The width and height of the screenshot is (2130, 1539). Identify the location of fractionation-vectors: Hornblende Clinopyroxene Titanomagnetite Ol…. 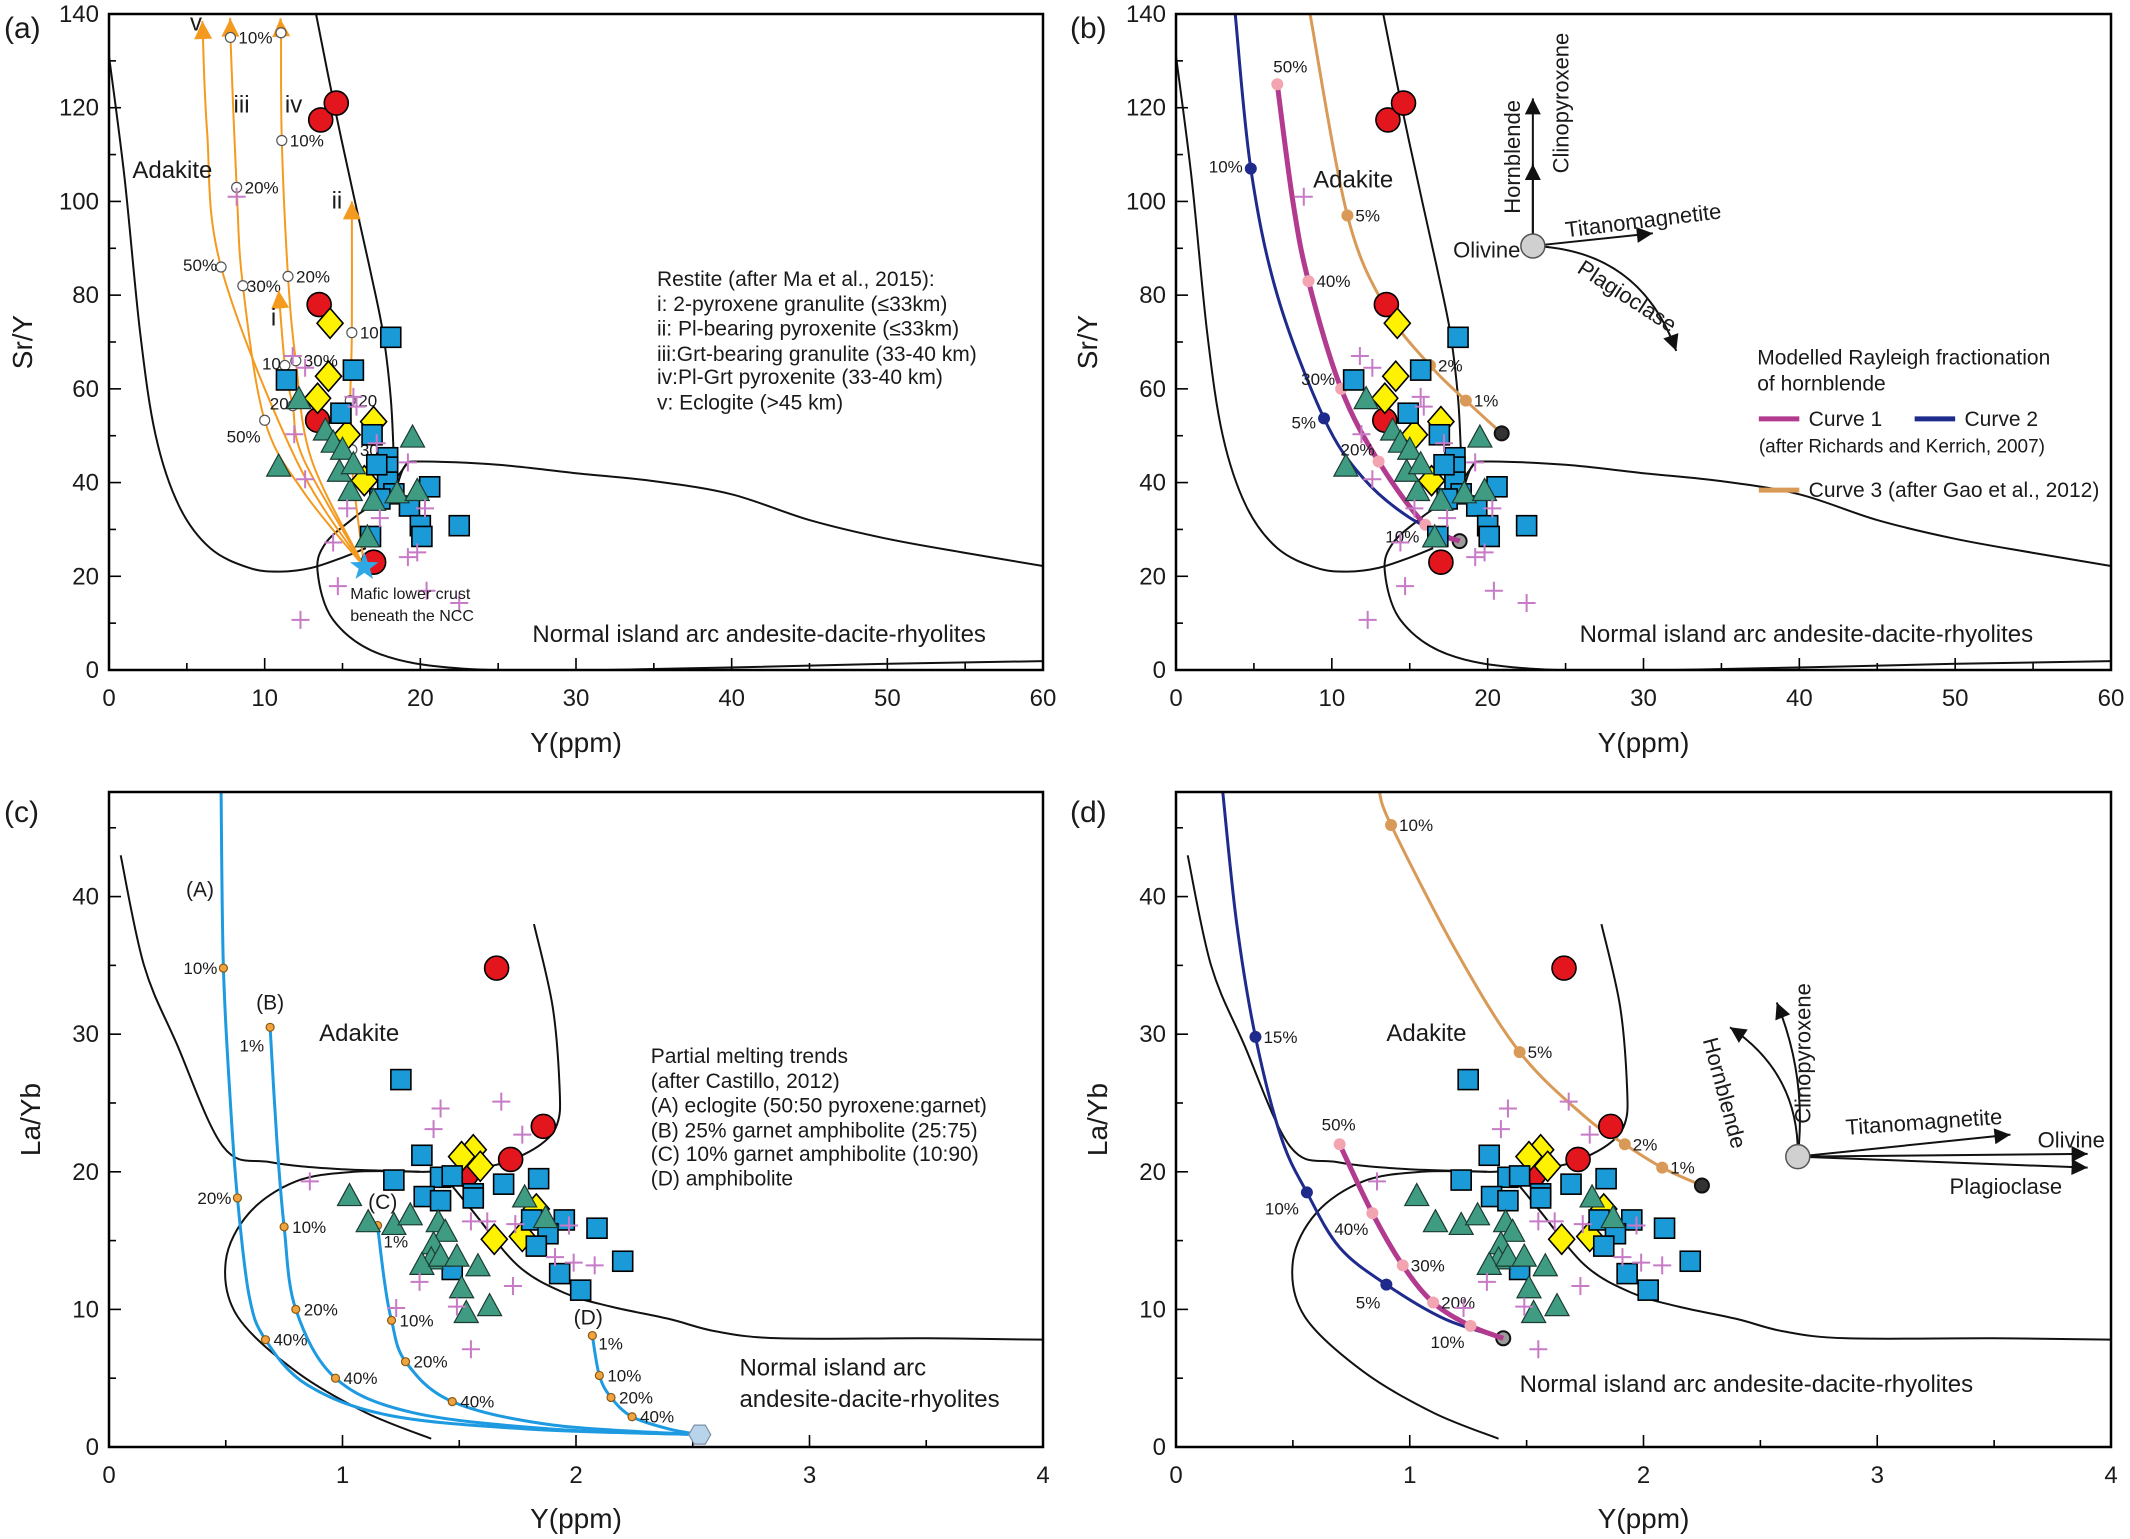
(1901, 1091).